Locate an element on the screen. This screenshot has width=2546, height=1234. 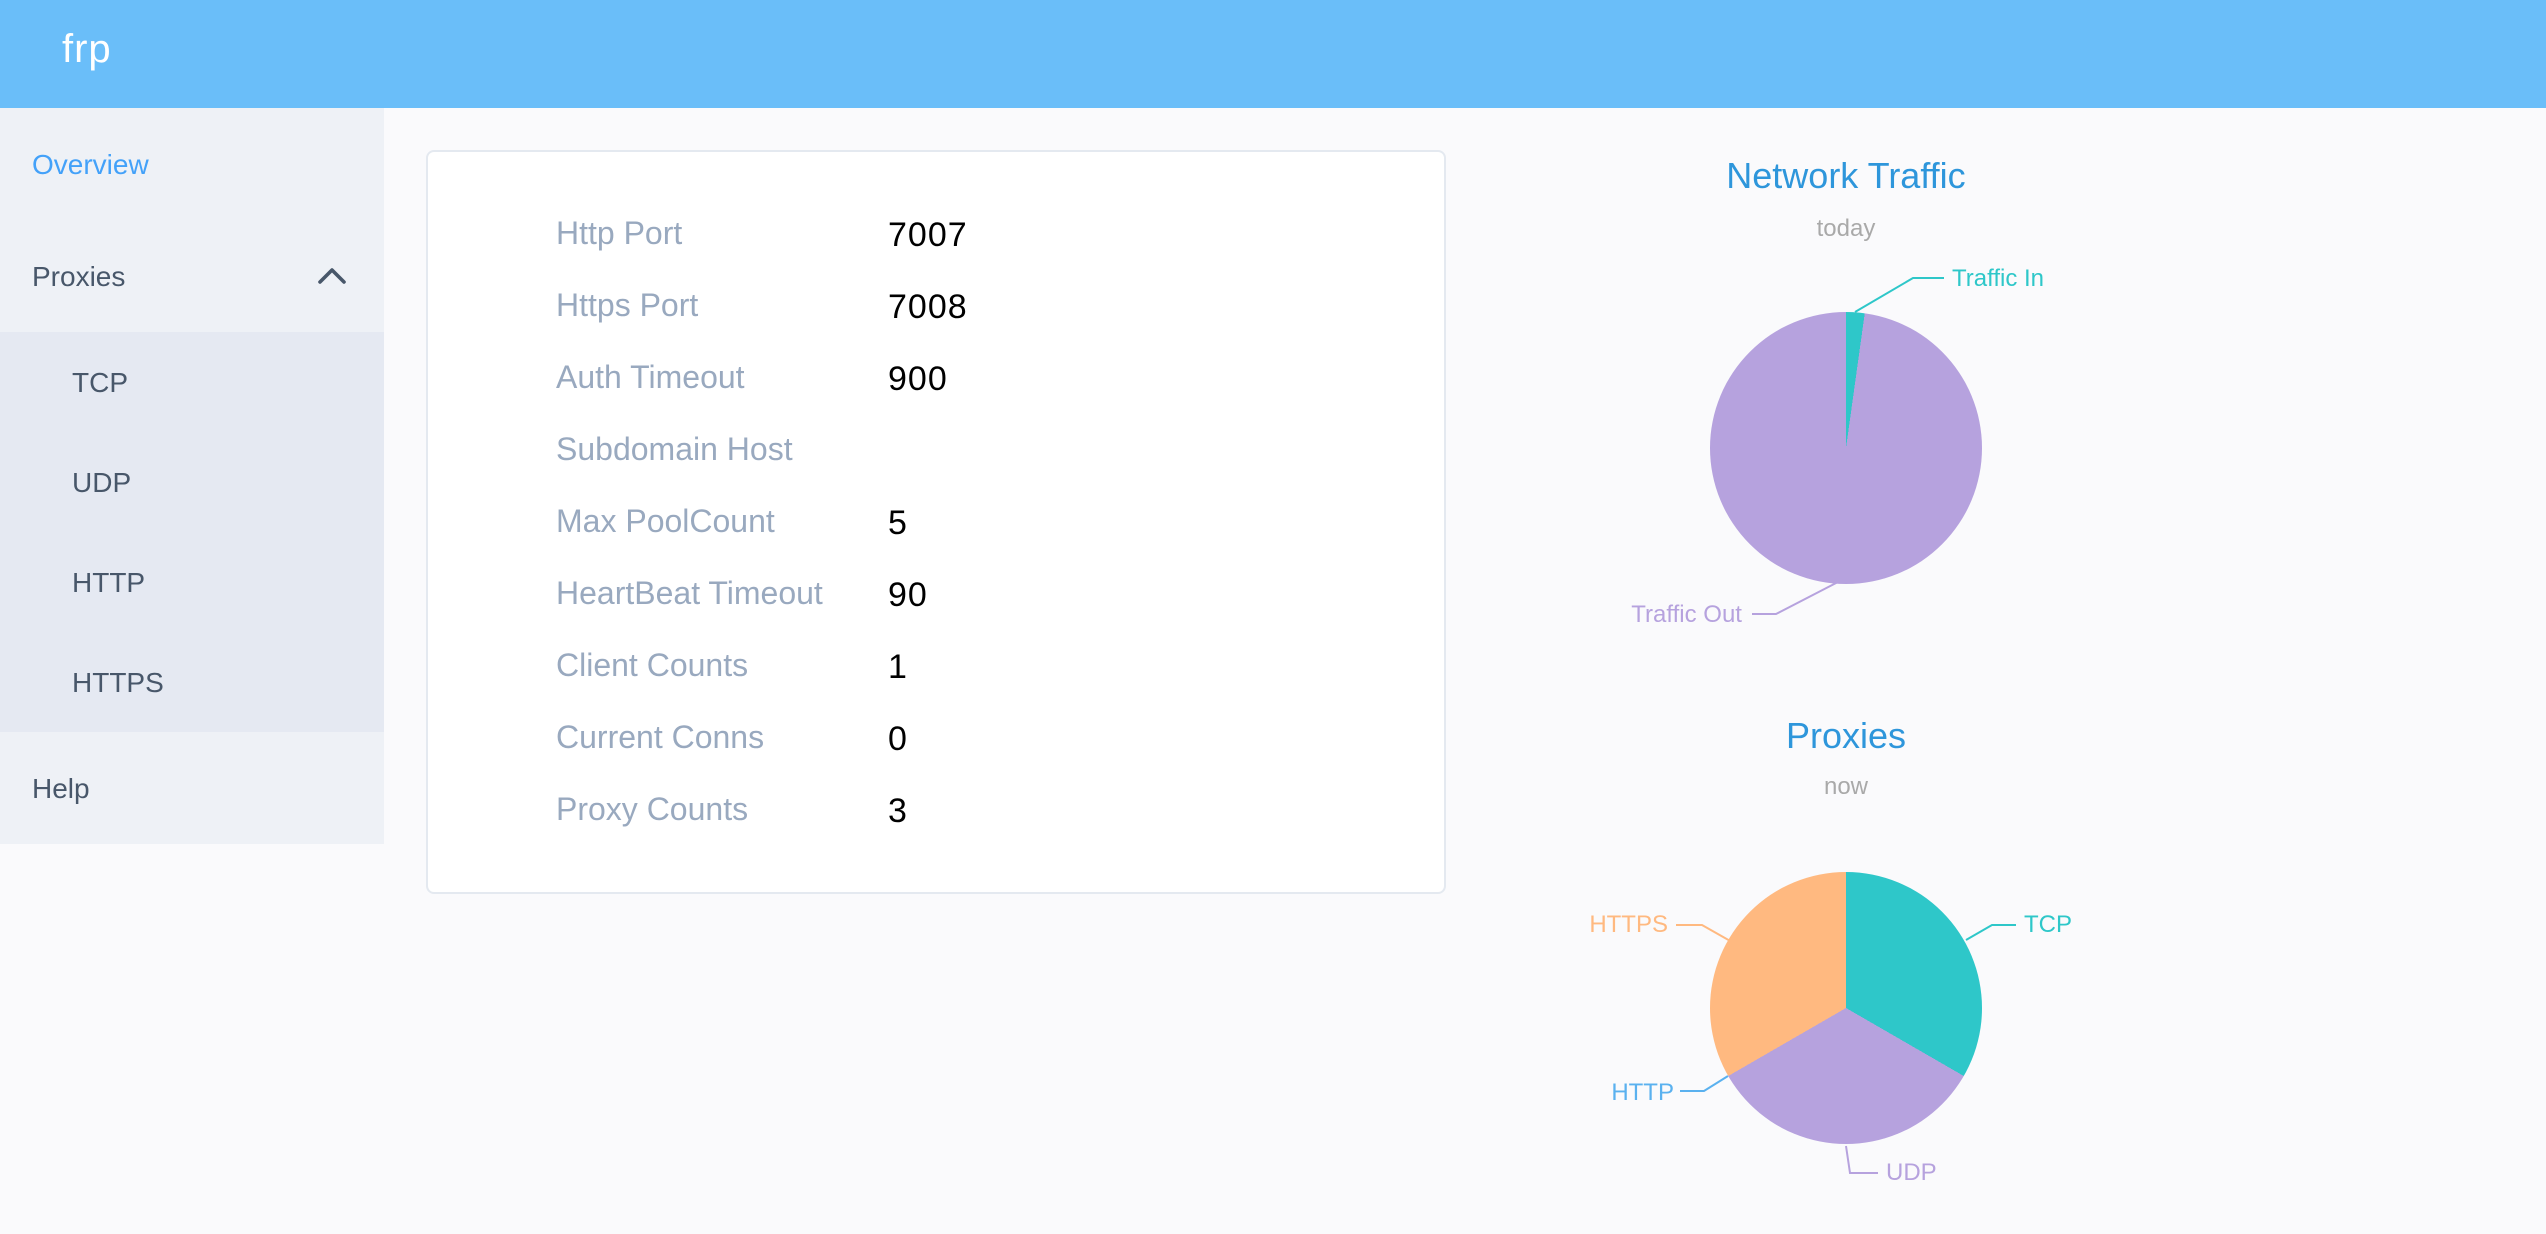
traffic-in-label-line is located at coordinates (1899, 295).